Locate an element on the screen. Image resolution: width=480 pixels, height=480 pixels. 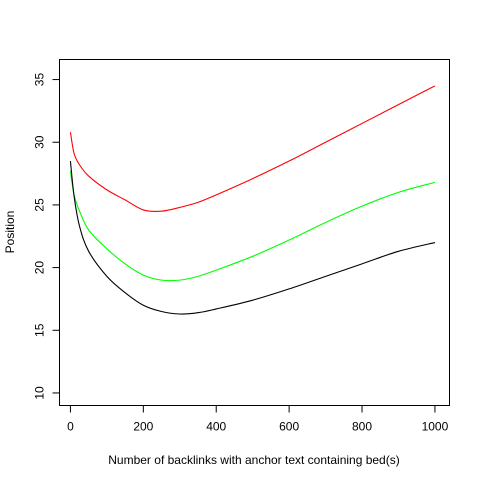
x-axis: 0 200 400 600 800 1000 is located at coordinates (258, 419).